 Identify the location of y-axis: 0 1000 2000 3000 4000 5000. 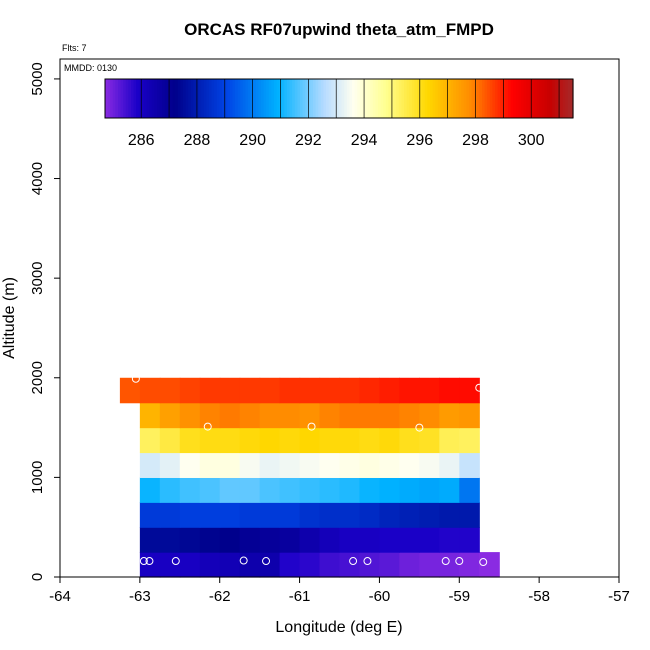
(44, 321).